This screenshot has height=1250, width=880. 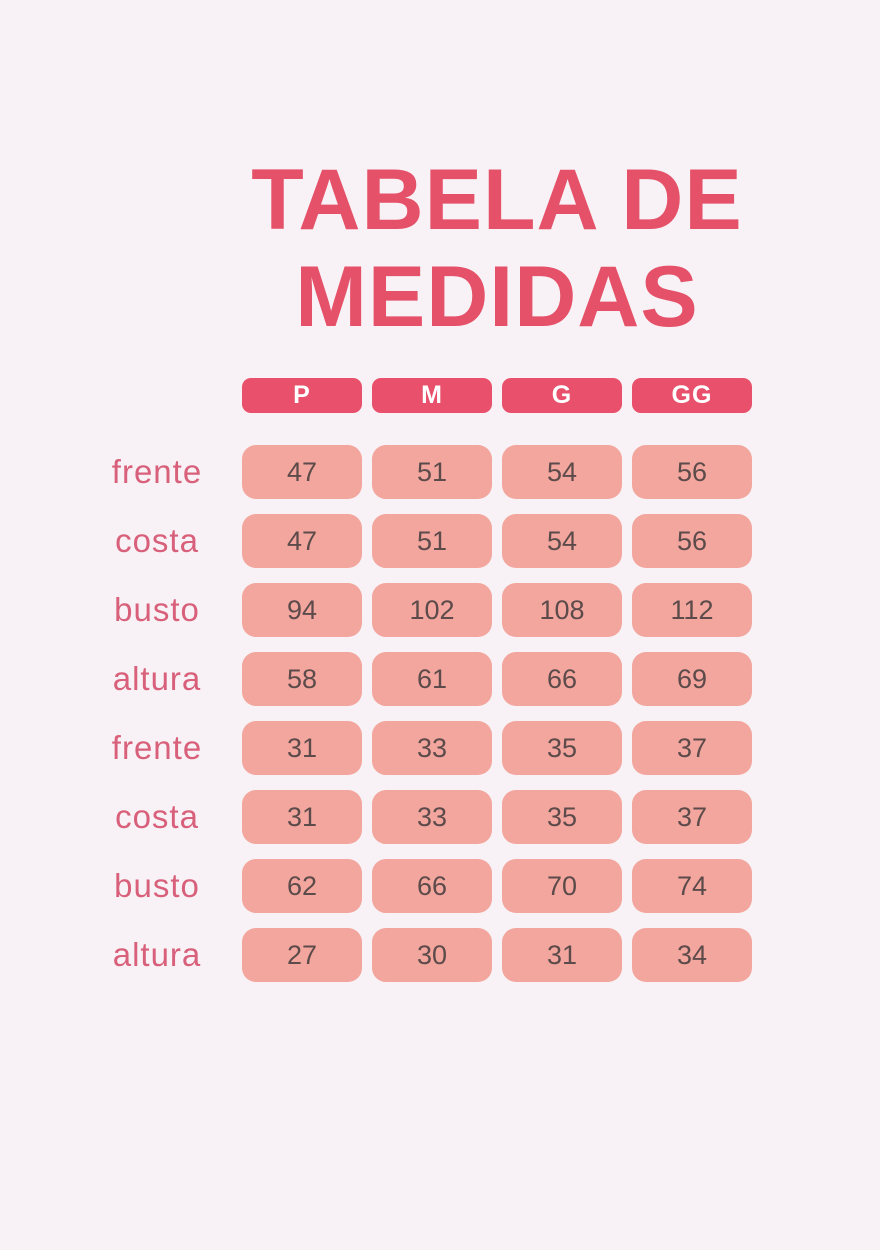 I want to click on value-cell: 58, so click(x=302, y=679).